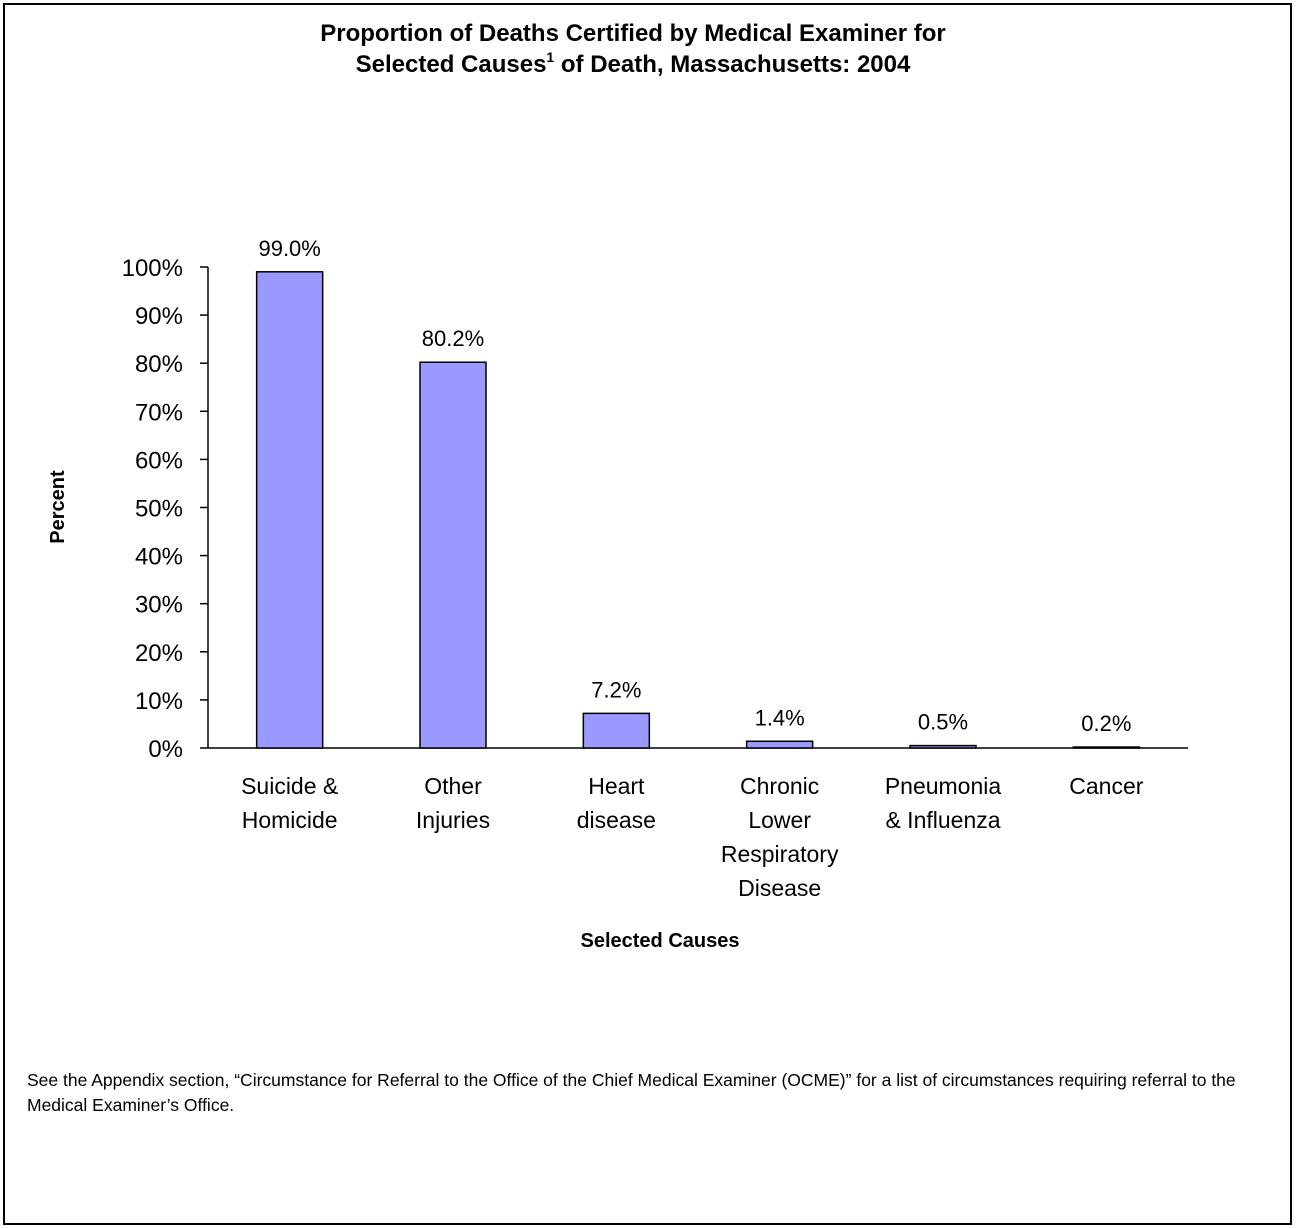 This screenshot has width=1298, height=1228. Describe the element at coordinates (159, 653) in the screenshot. I see `y-tick-label: 20%` at that location.